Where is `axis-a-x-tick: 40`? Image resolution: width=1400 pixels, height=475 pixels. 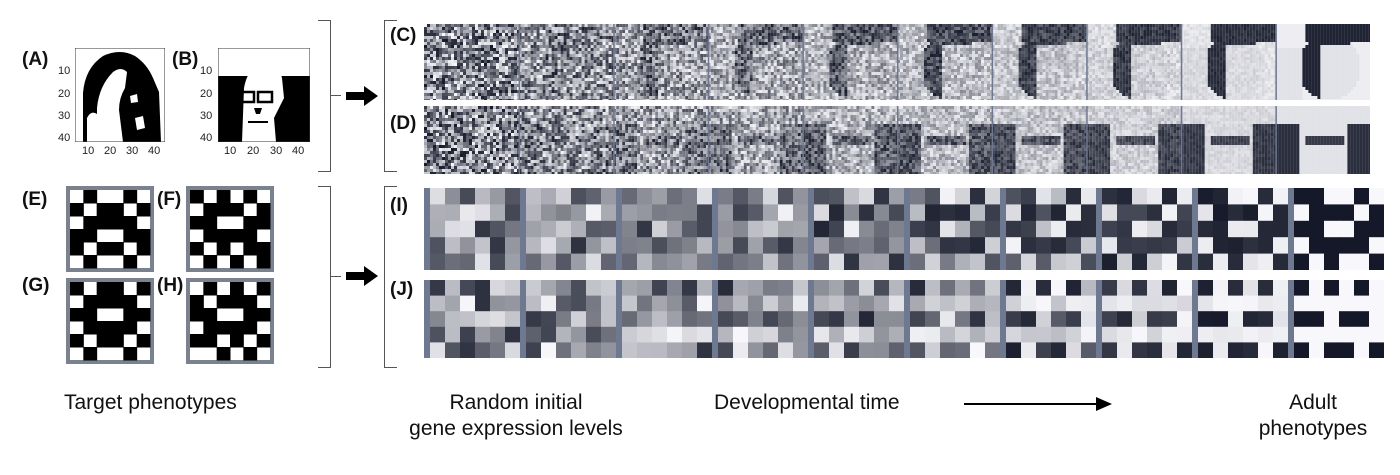 axis-a-x-tick: 40 is located at coordinates (154, 151).